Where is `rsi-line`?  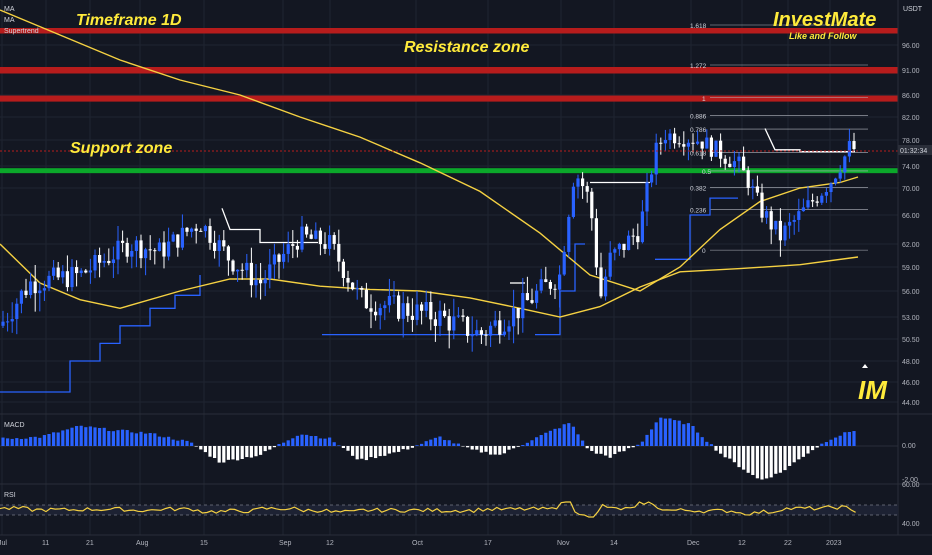
rsi-line is located at coordinates (428, 509).